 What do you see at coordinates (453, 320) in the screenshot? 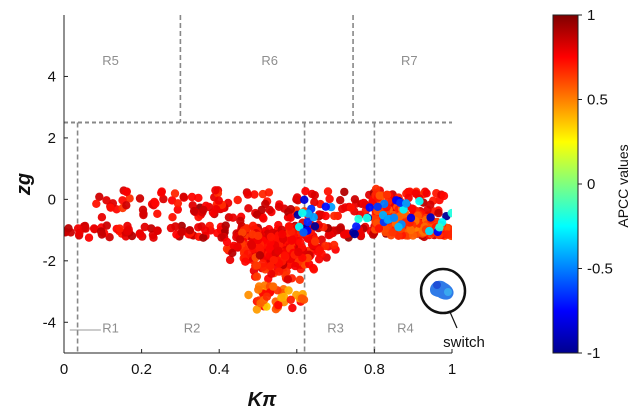
I see `switch-pointer` at bounding box center [453, 320].